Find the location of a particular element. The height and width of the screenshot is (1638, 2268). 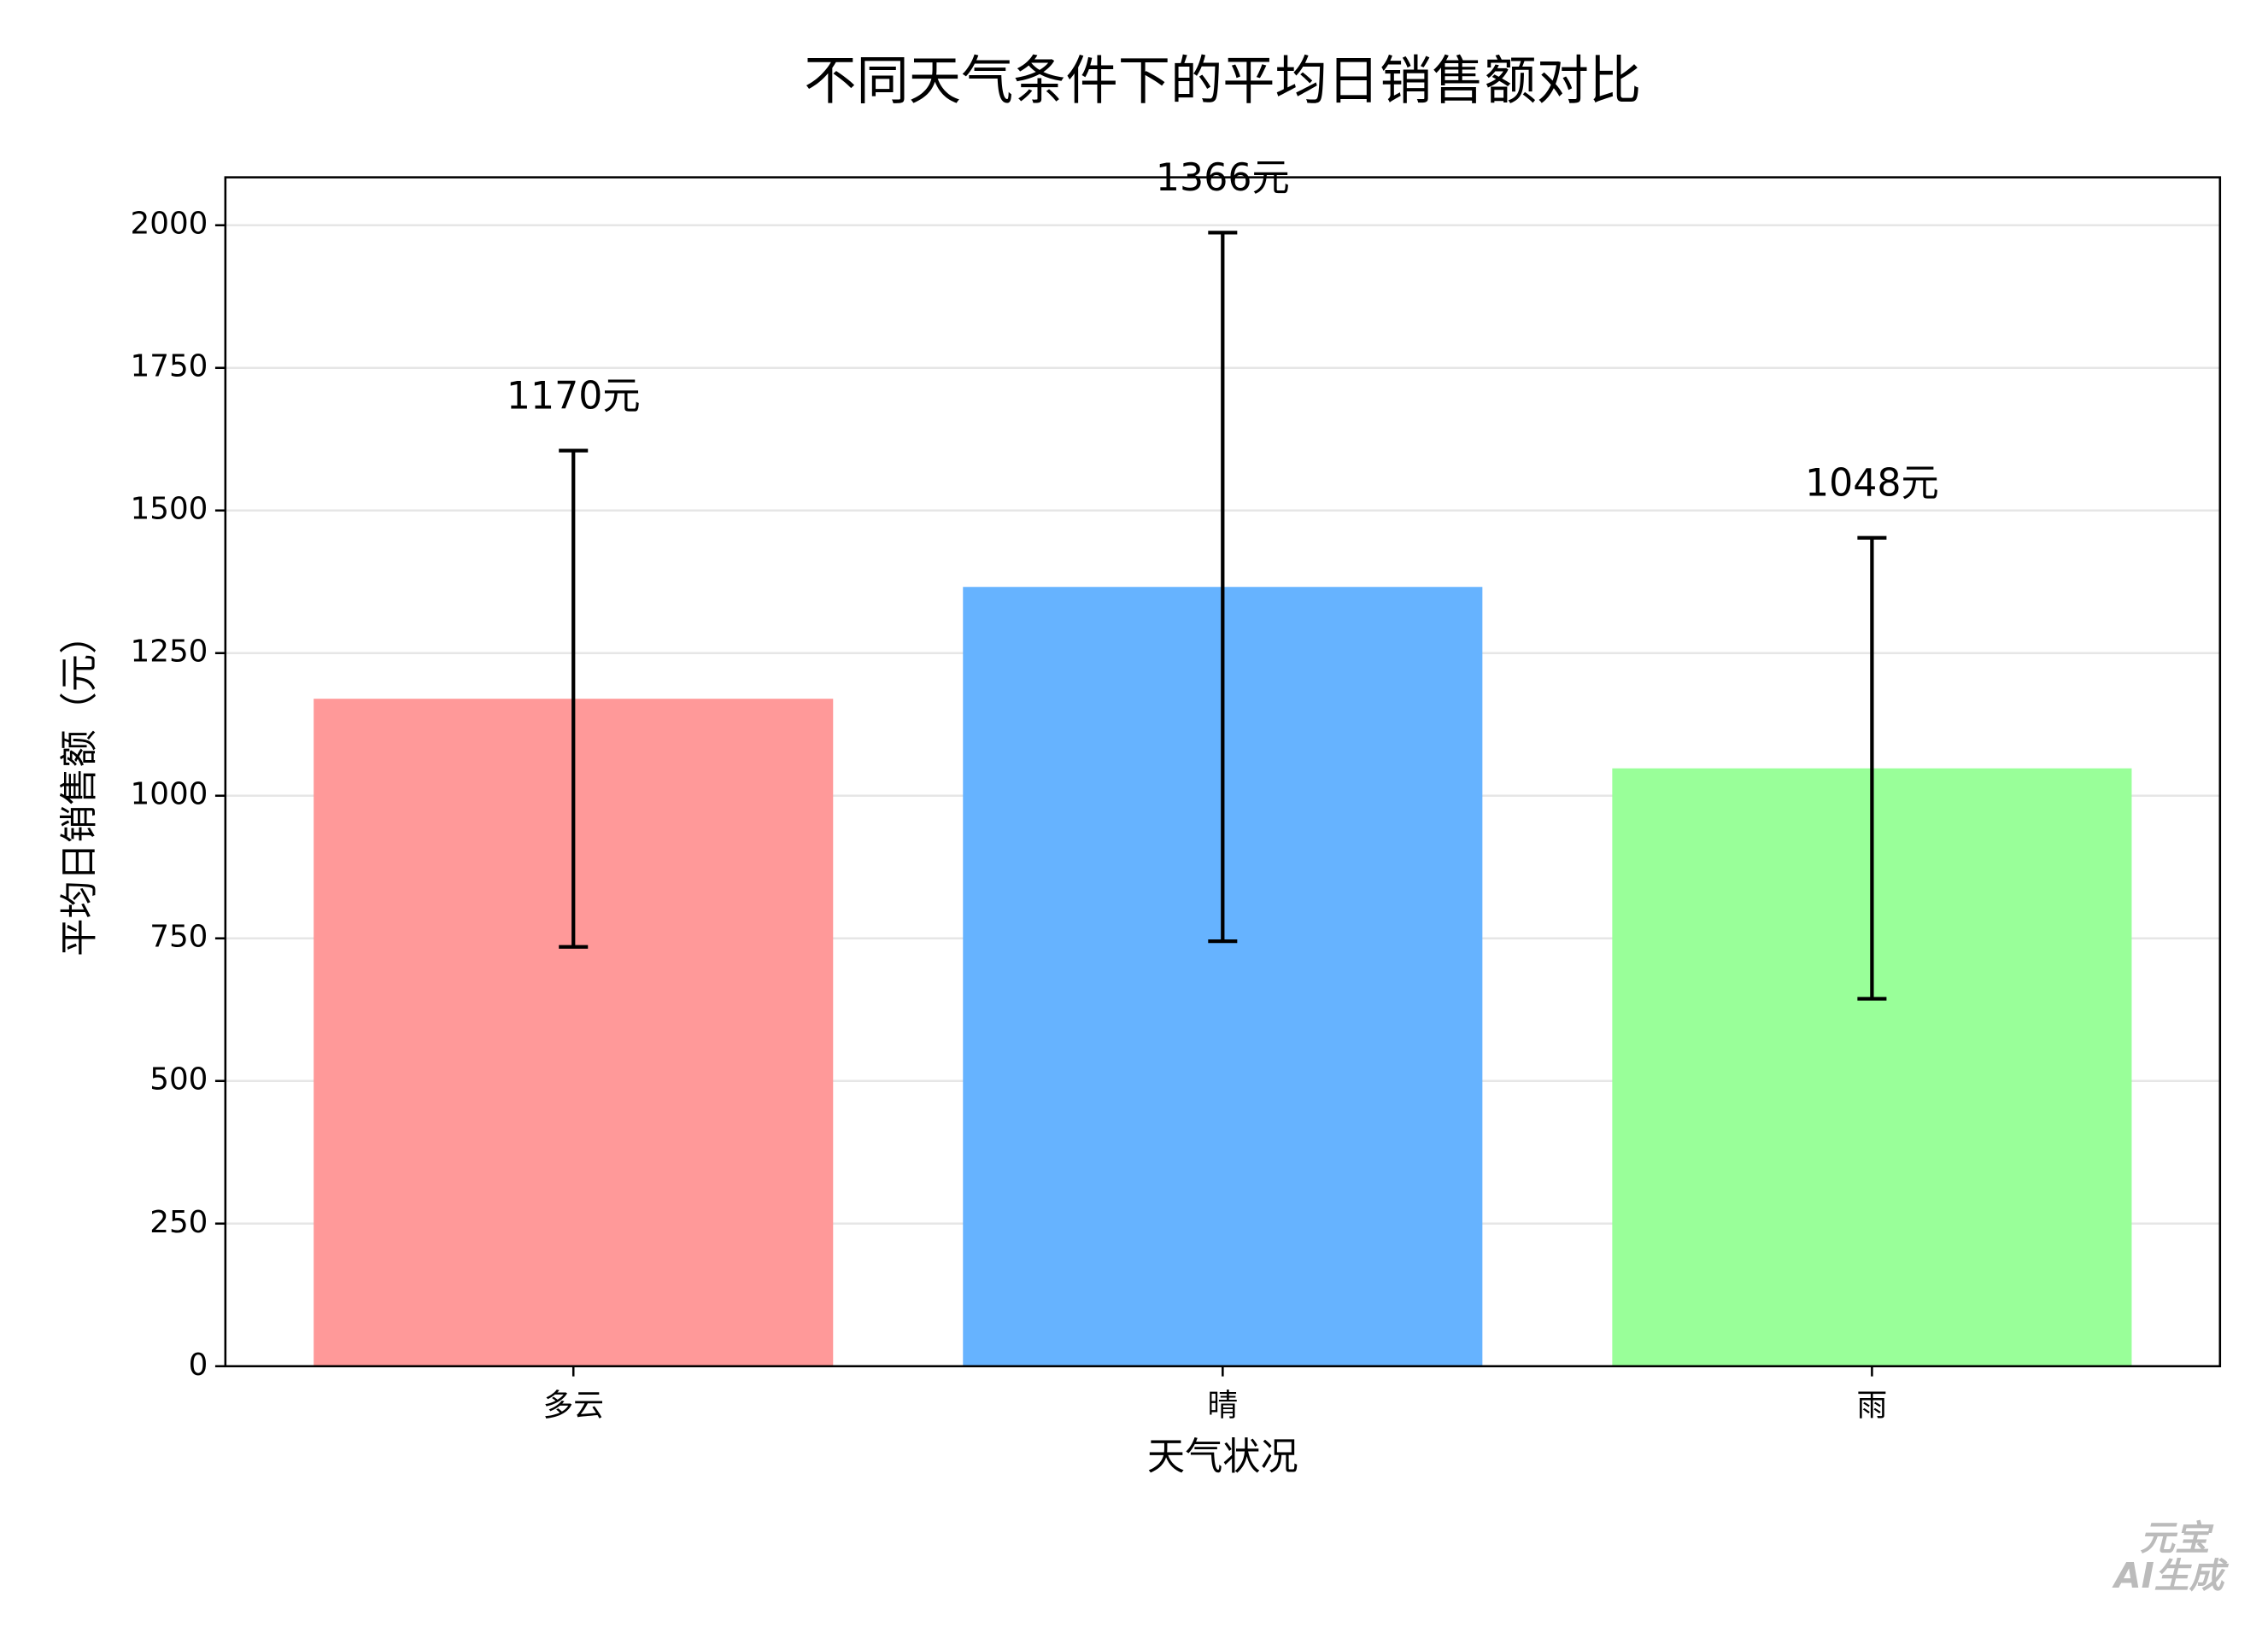

y-tick-label: 1500 is located at coordinates (169, 509).